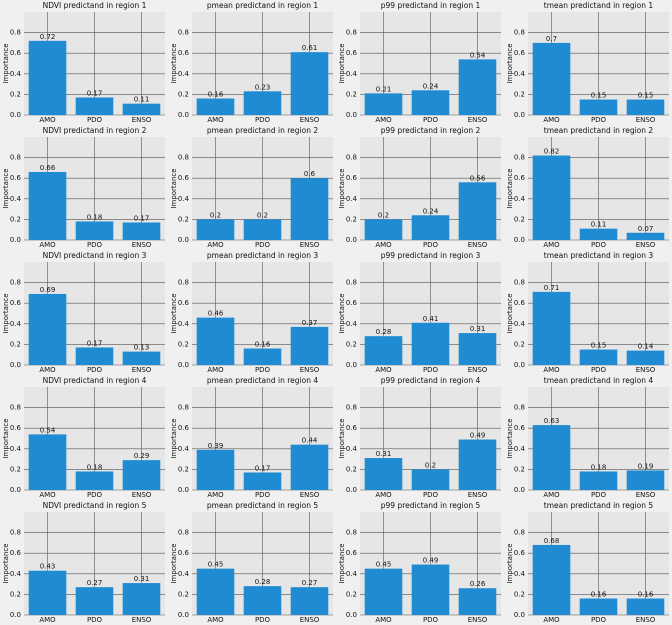 This screenshot has height=625, width=672. I want to click on data-label: 0.26, so click(478, 584).